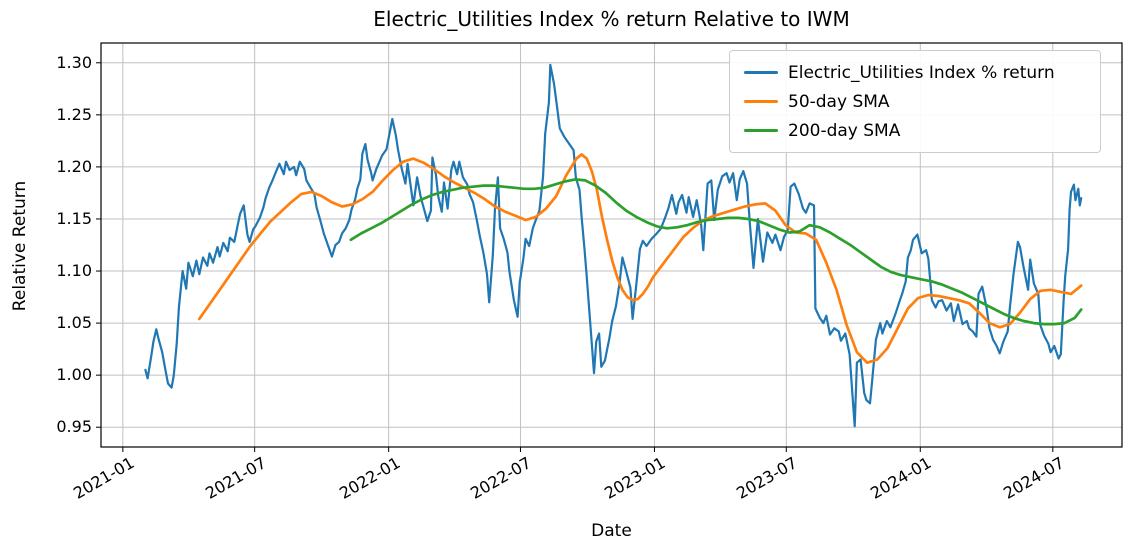  Describe the element at coordinates (844, 130) in the screenshot. I see `legend-label: 200-day SMA` at that location.